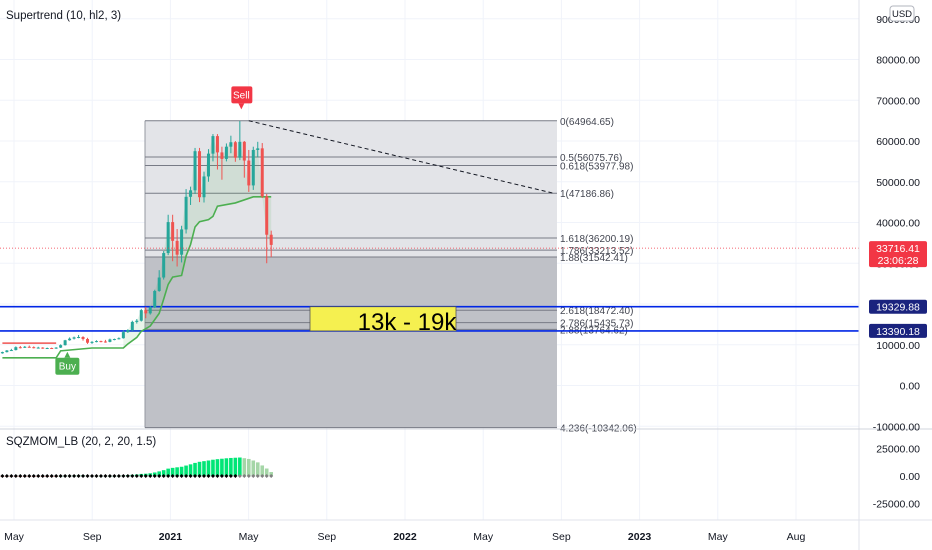 This screenshot has width=932, height=550. Describe the element at coordinates (898, 249) in the screenshot. I see `price-tag-text: 33716.41` at that location.